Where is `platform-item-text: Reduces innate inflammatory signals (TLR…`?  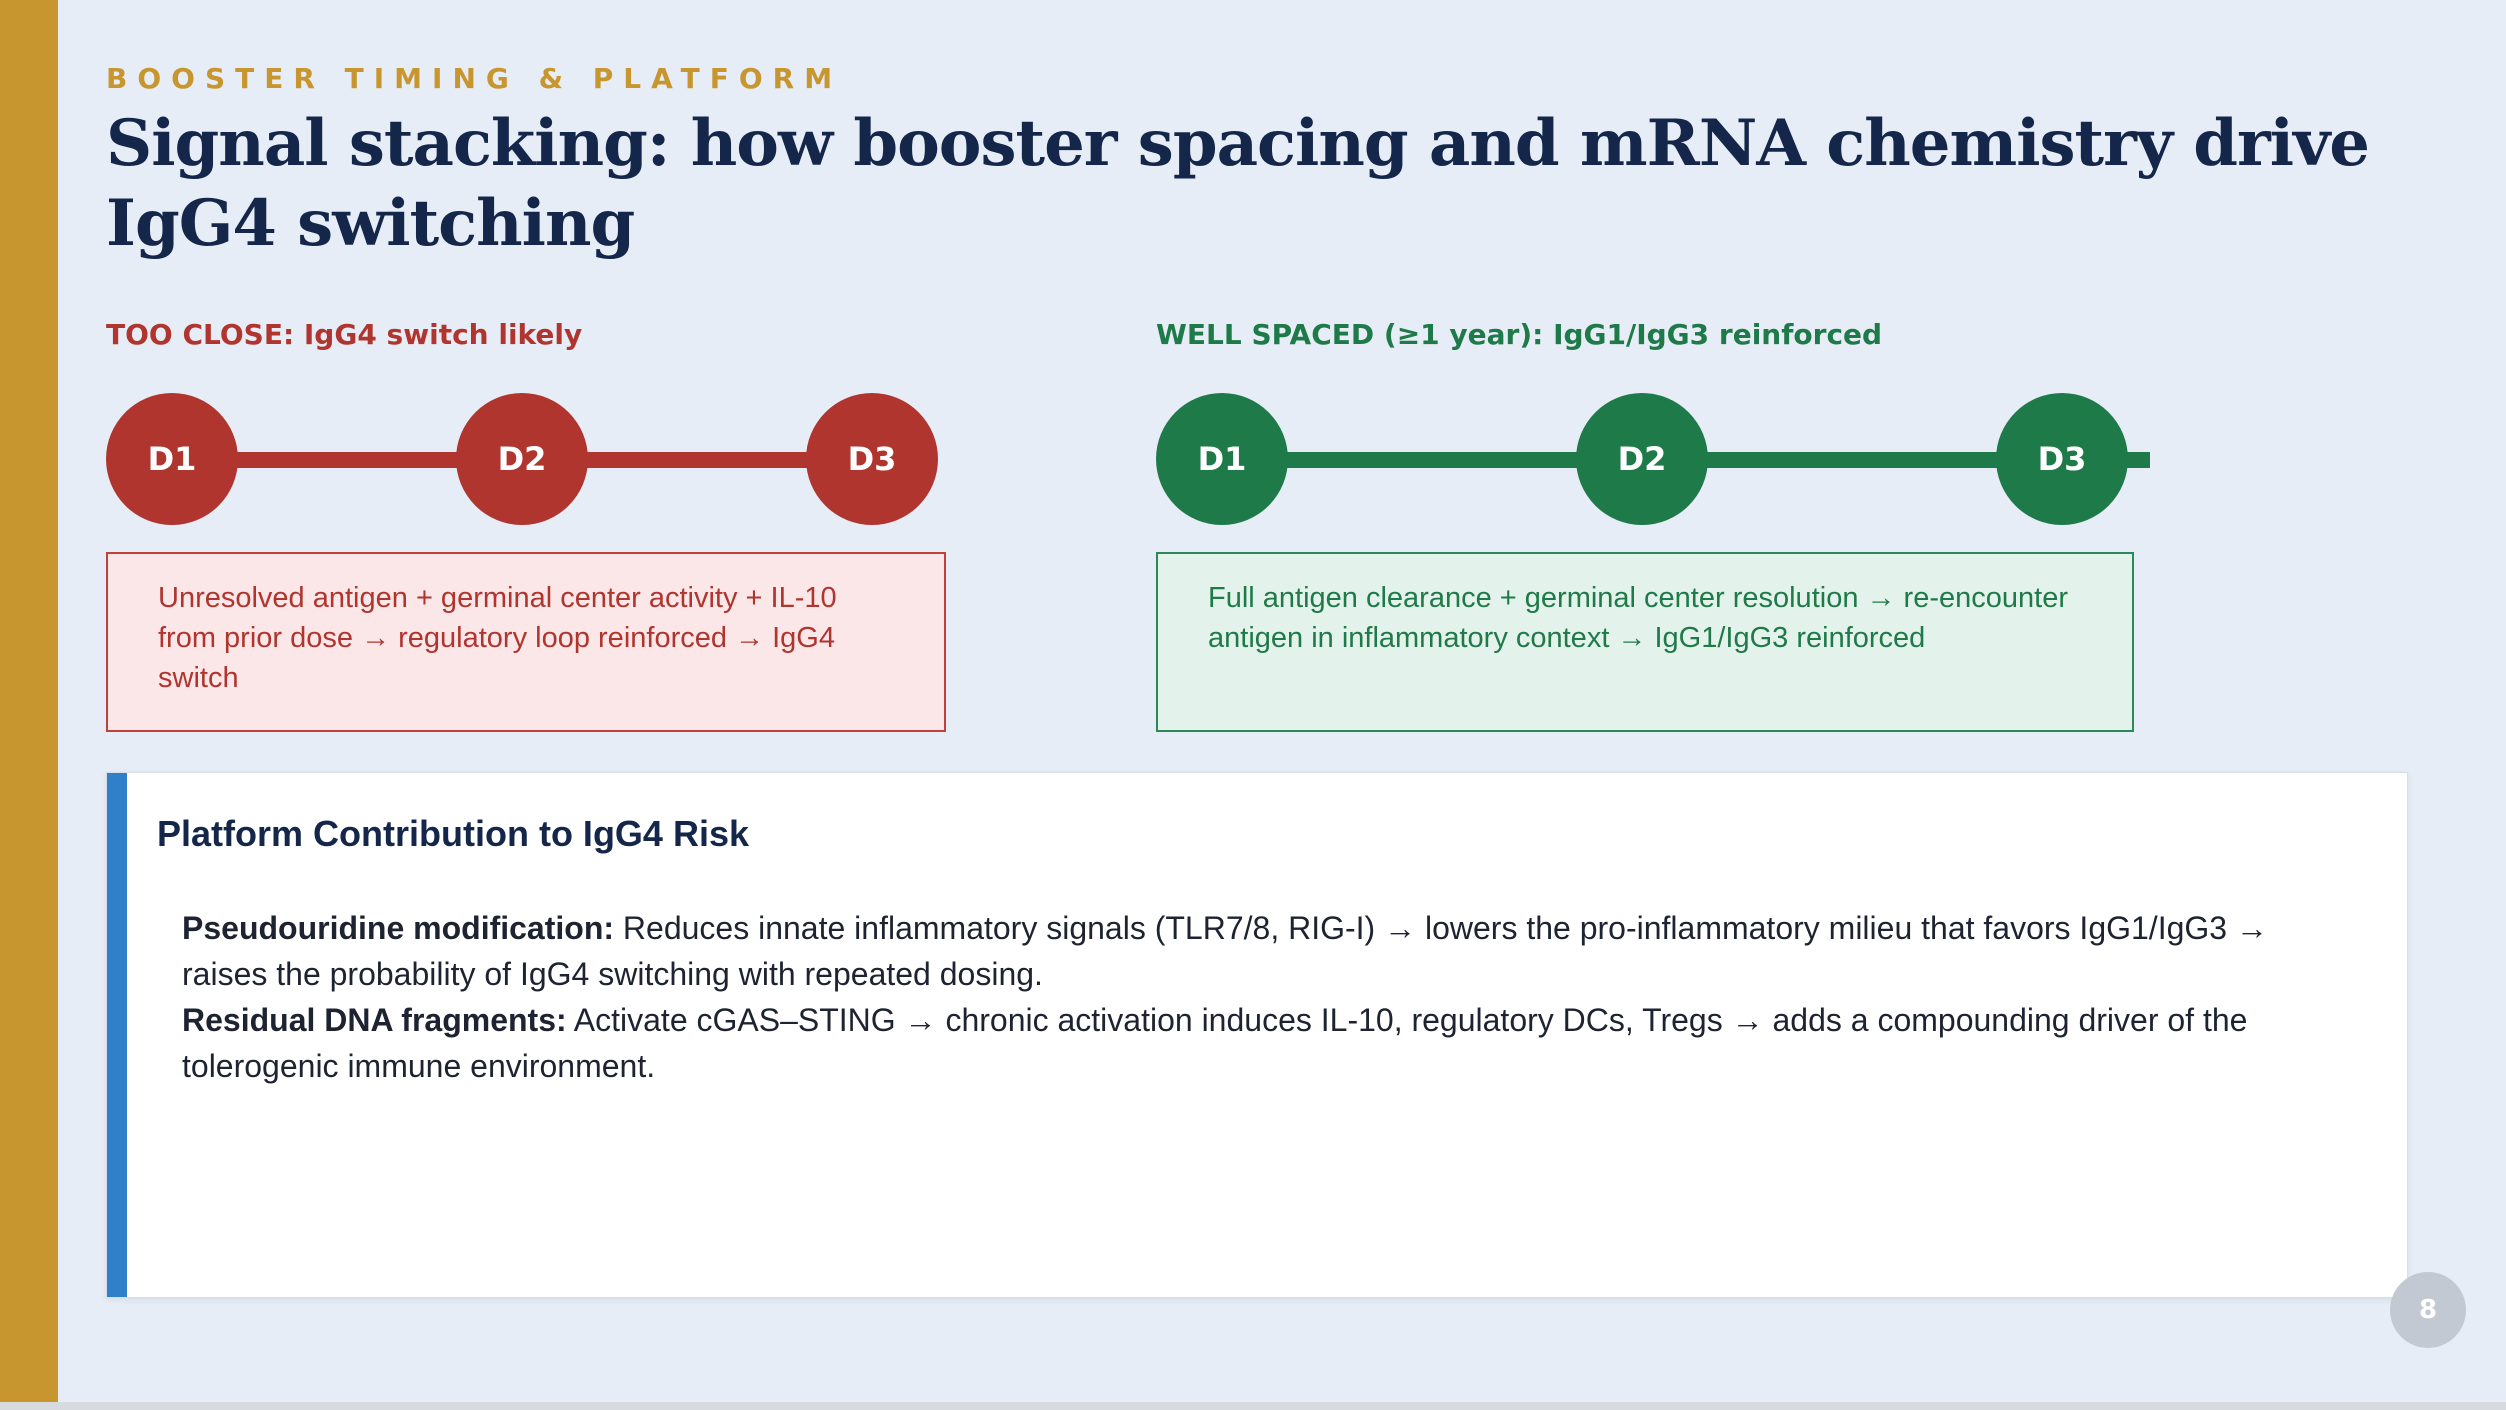 platform-item-text: Reduces innate inflammatory signals (TLR… is located at coordinates (1225, 951).